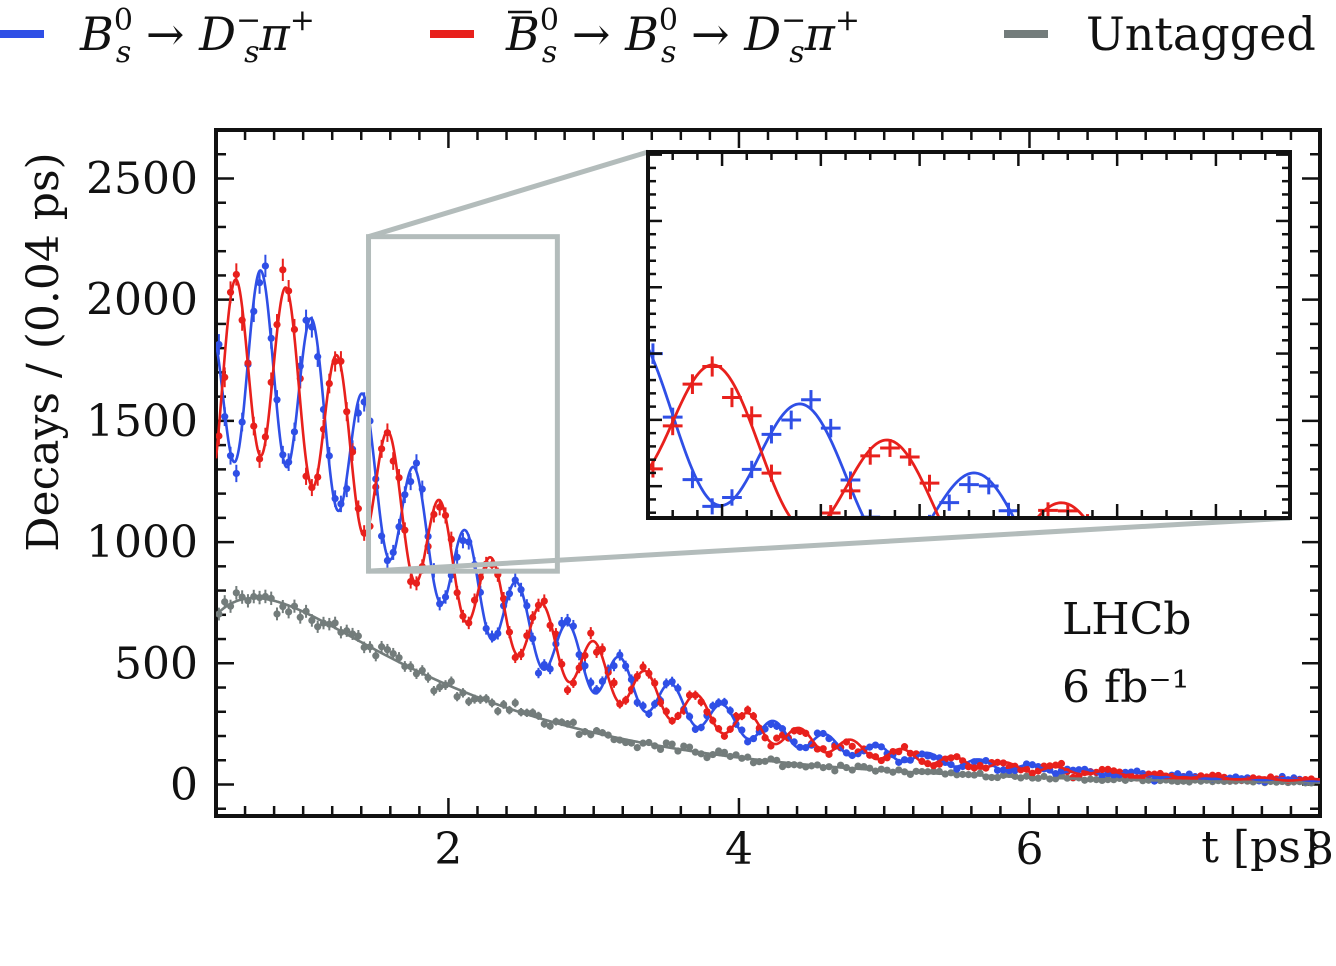 Image resolution: width=1336 pixels, height=966 pixels. Describe the element at coordinates (142, 178) in the screenshot. I see `y-tick-label: 2500` at that location.